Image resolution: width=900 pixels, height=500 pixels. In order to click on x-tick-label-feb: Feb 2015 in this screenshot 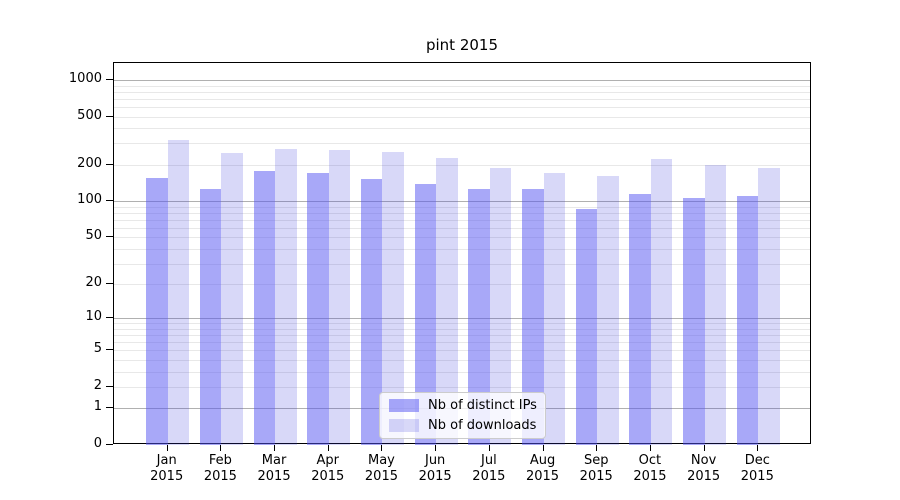, I will do `click(220, 468)`.